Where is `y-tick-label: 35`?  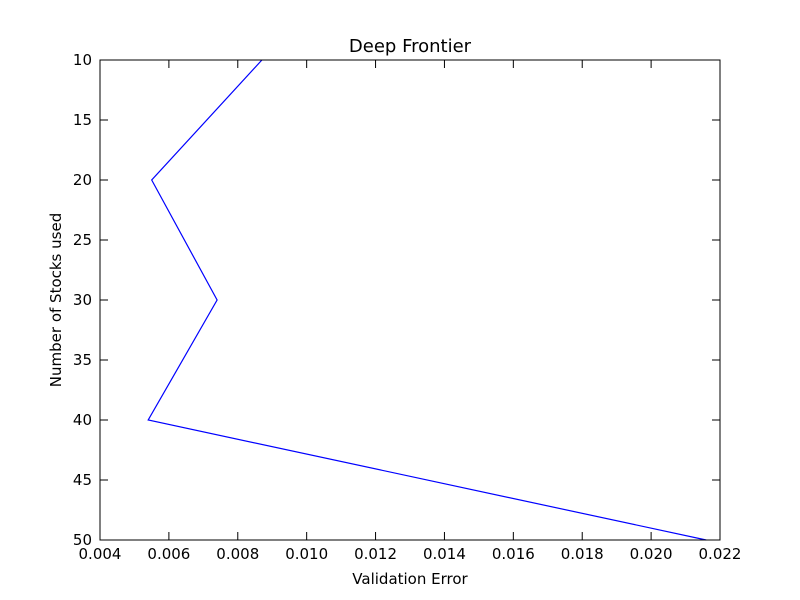 y-tick-label: 35 is located at coordinates (82, 360).